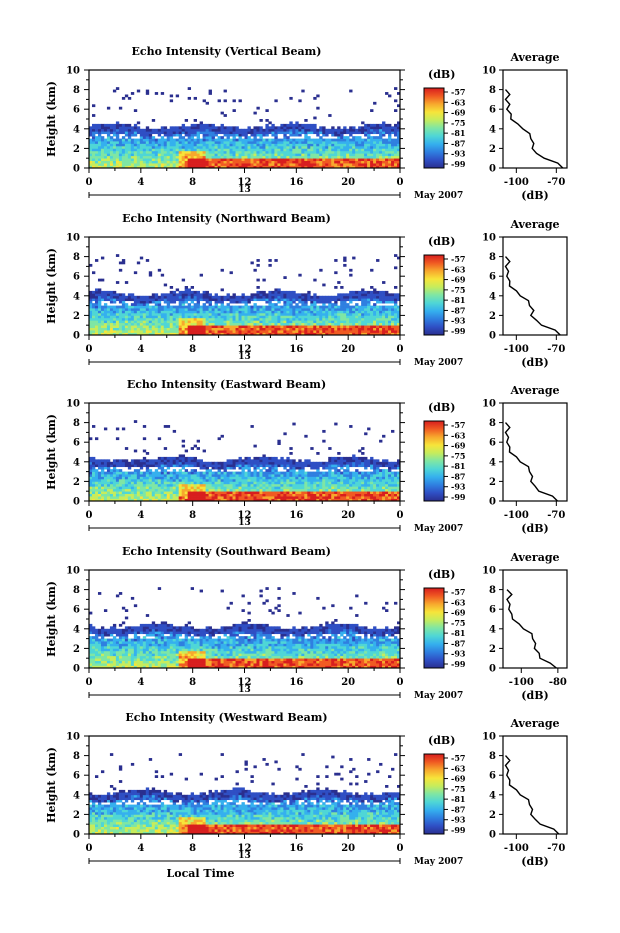  What do you see at coordinates (76, 336) in the screenshot?
I see `y-tick-label: 0` at bounding box center [76, 336].